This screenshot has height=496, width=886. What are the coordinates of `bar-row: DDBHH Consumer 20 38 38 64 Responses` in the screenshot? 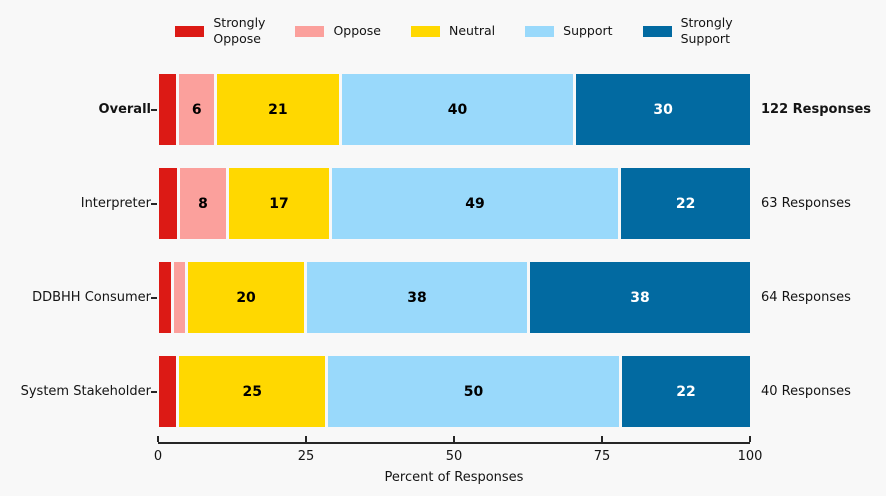 It's located at (435, 297).